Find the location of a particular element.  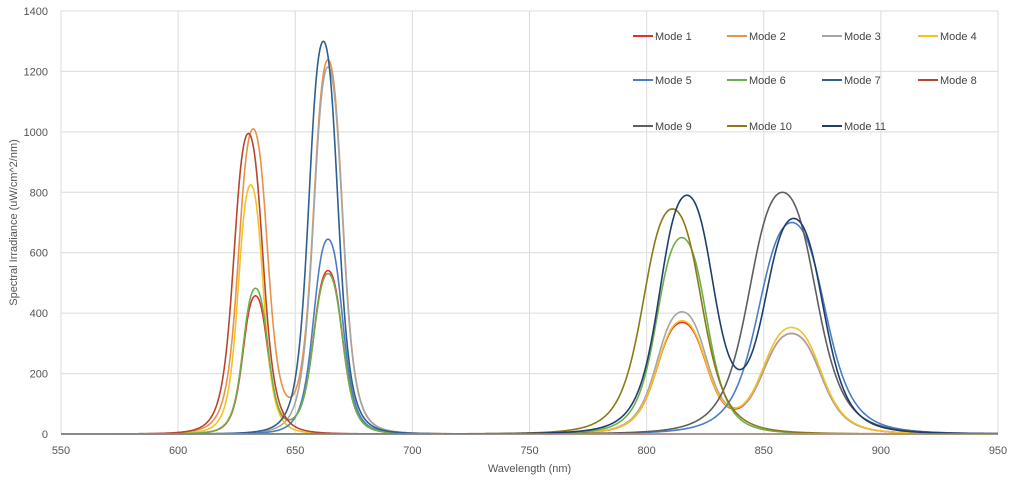

y-tick-label: 400 is located at coordinates (39, 314).